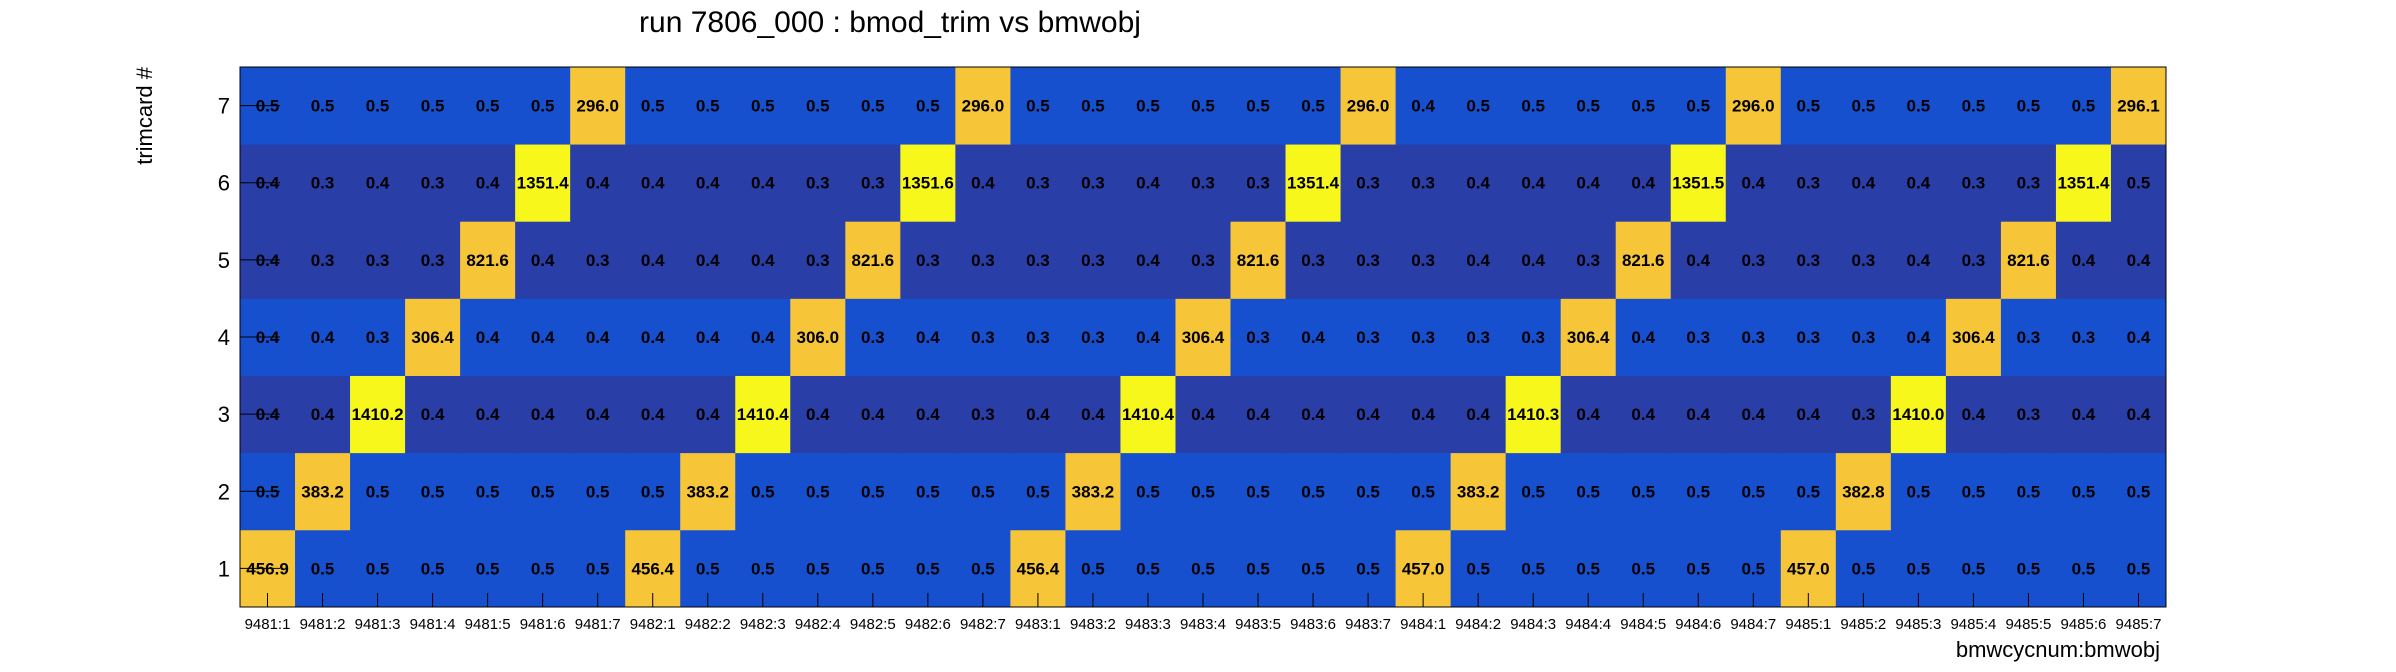  I want to click on x-tick-label: 9485:4, so click(1973, 624).